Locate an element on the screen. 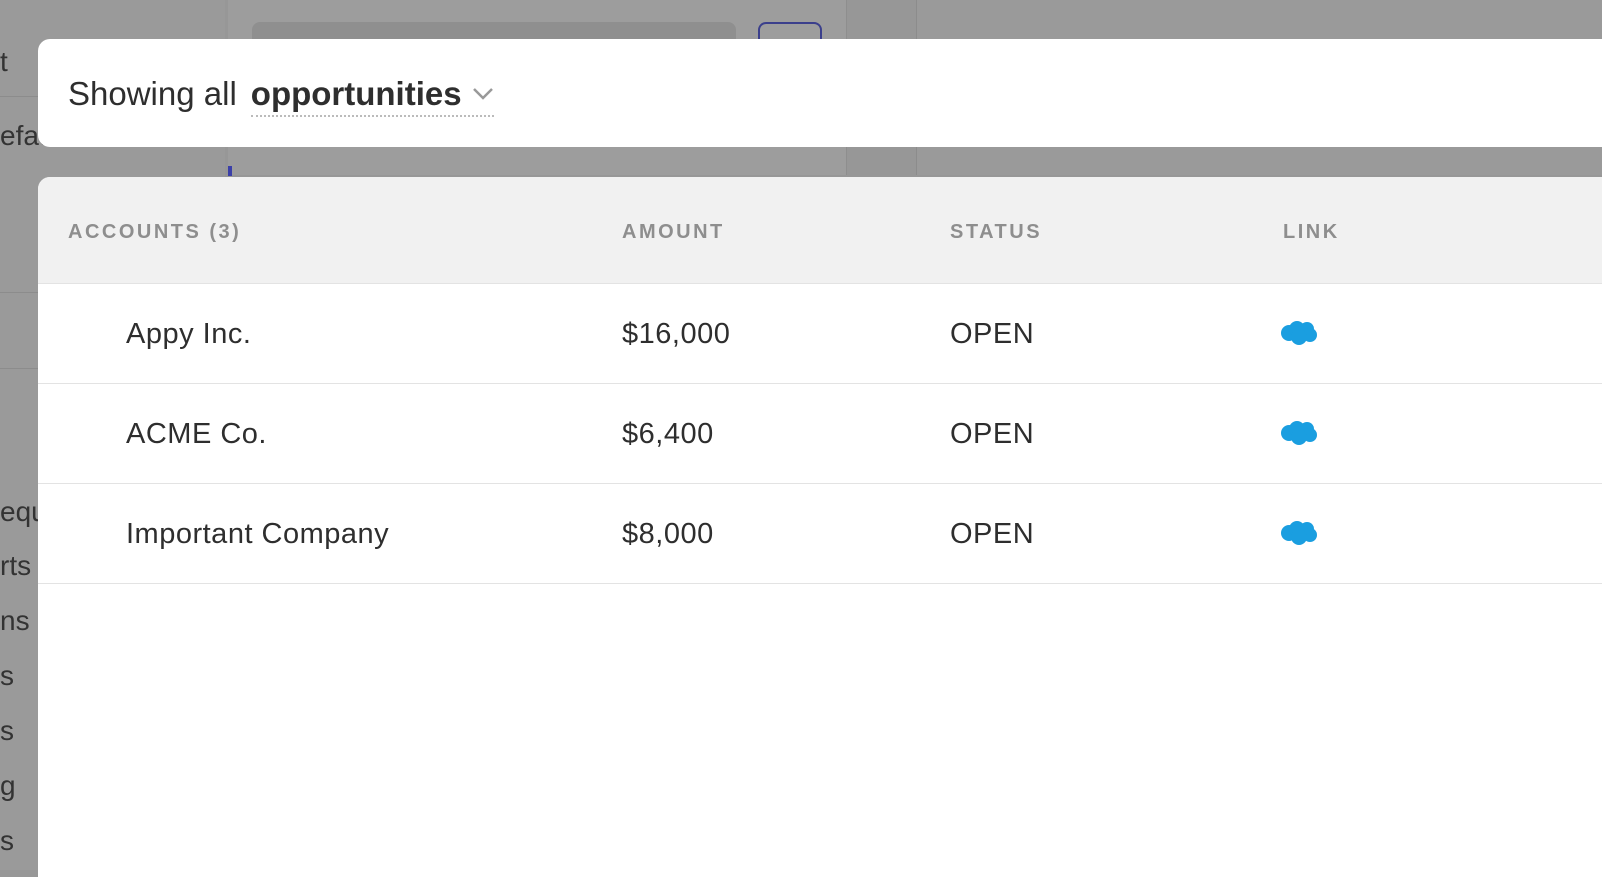  showing-prefix: Showing all is located at coordinates (152, 93).